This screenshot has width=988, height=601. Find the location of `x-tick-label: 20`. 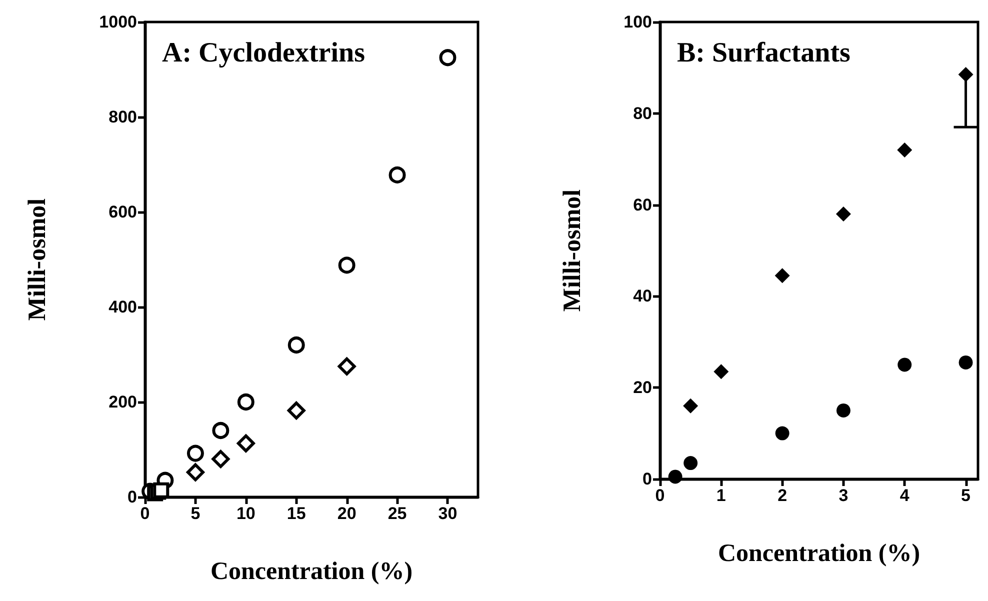

x-tick-label: 20 is located at coordinates (346, 513).